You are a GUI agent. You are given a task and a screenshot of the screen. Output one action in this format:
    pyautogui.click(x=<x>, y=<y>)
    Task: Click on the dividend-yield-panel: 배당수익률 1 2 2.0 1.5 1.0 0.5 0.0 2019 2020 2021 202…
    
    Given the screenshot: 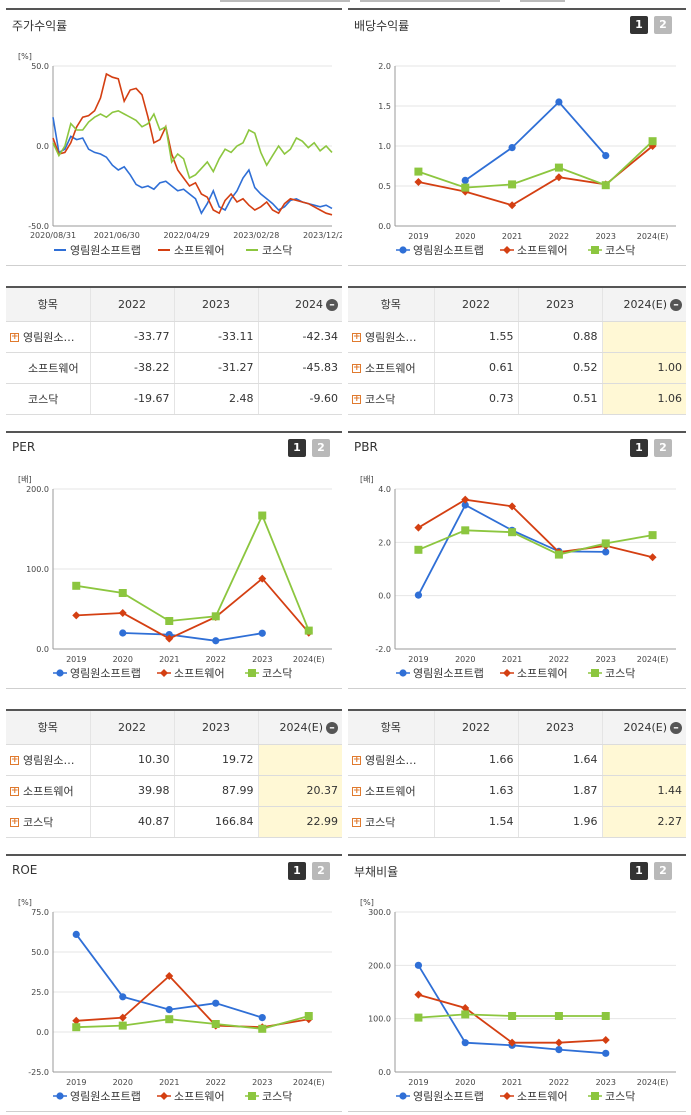 What is the action you would take?
    pyautogui.click(x=517, y=137)
    